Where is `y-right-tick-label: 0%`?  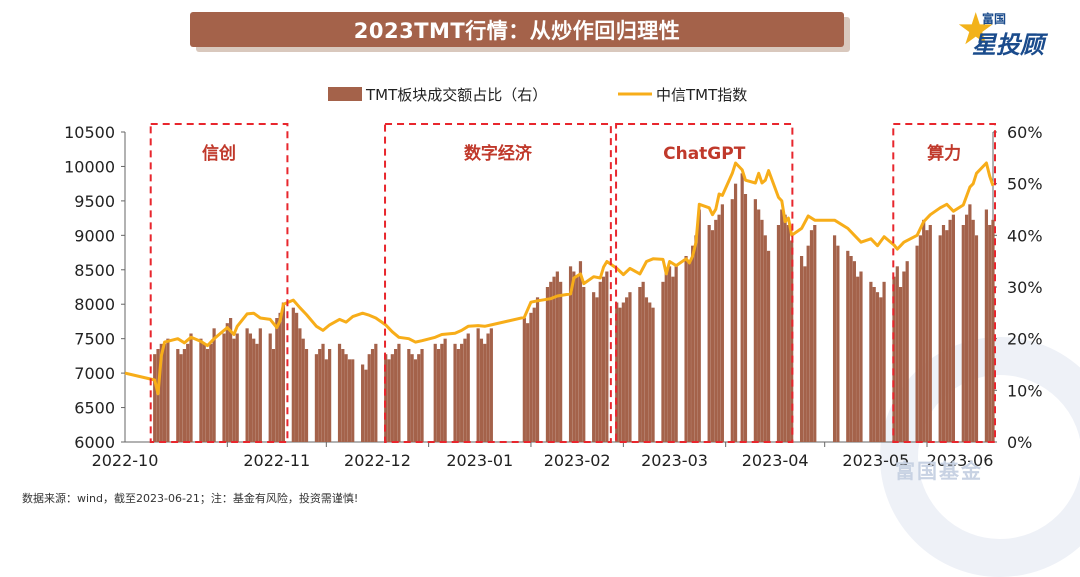
y-right-tick-label: 0% is located at coordinates (1019, 442).